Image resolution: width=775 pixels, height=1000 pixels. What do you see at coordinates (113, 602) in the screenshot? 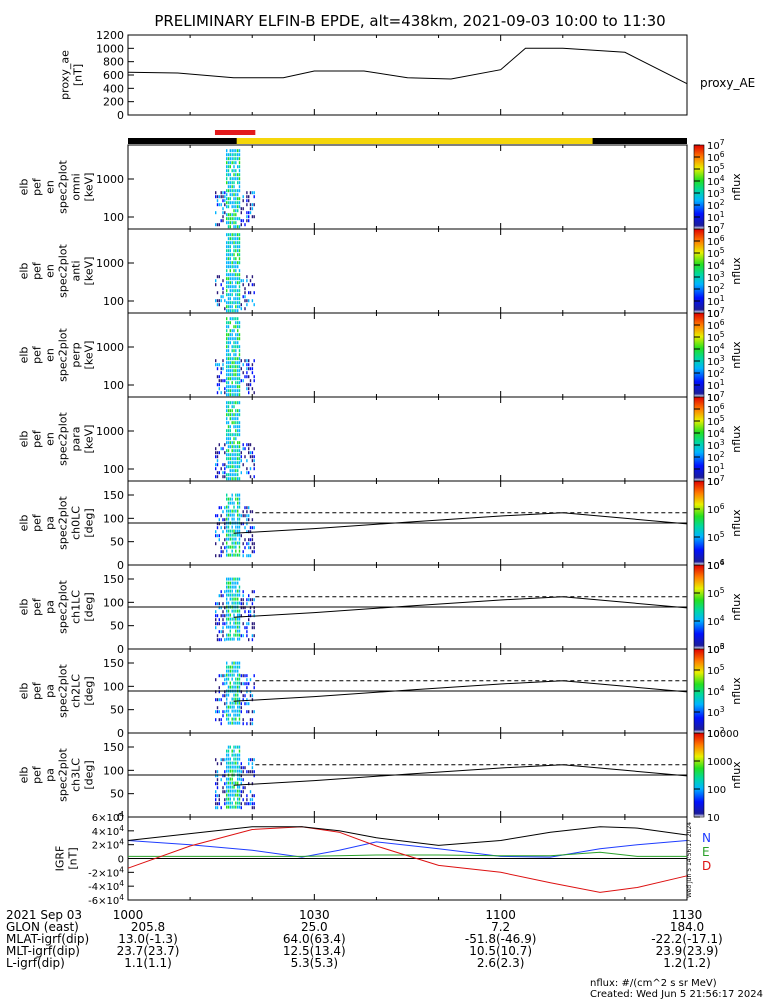
I see `y-tick-label: 100` at bounding box center [113, 602].